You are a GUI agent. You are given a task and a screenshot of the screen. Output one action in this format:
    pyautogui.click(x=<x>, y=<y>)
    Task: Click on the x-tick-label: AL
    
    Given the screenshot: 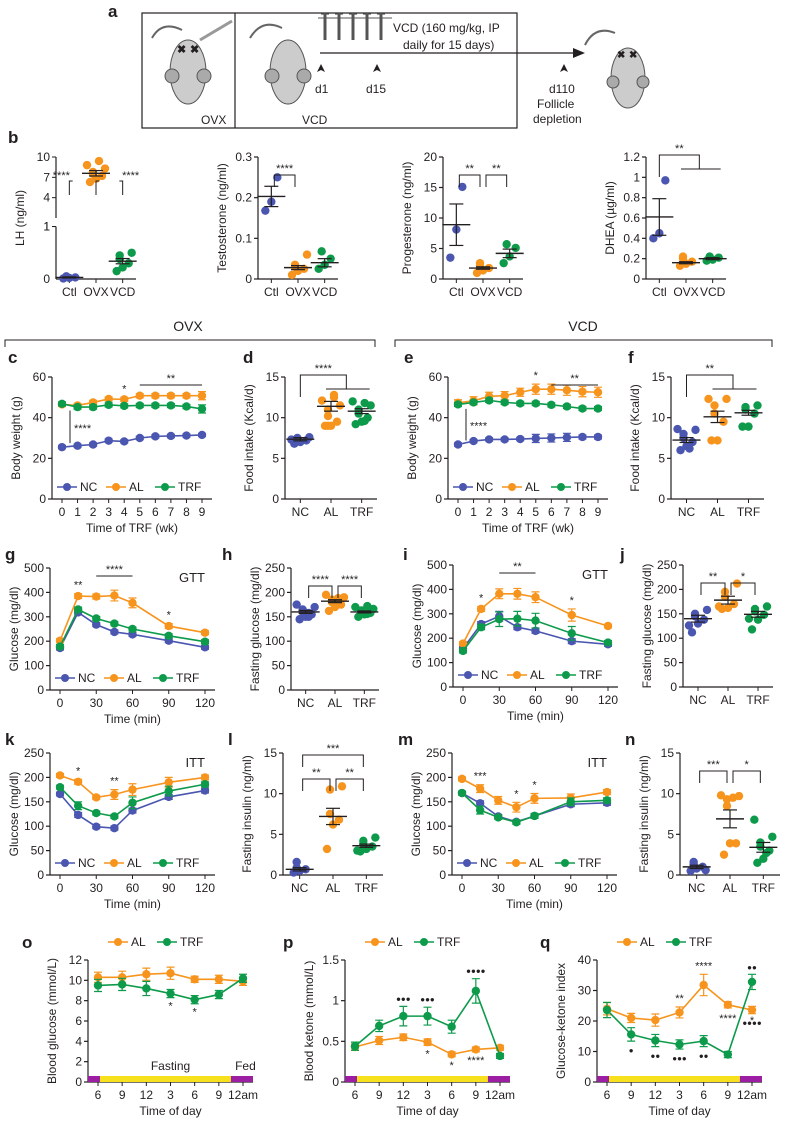 What is the action you would take?
    pyautogui.click(x=728, y=700)
    